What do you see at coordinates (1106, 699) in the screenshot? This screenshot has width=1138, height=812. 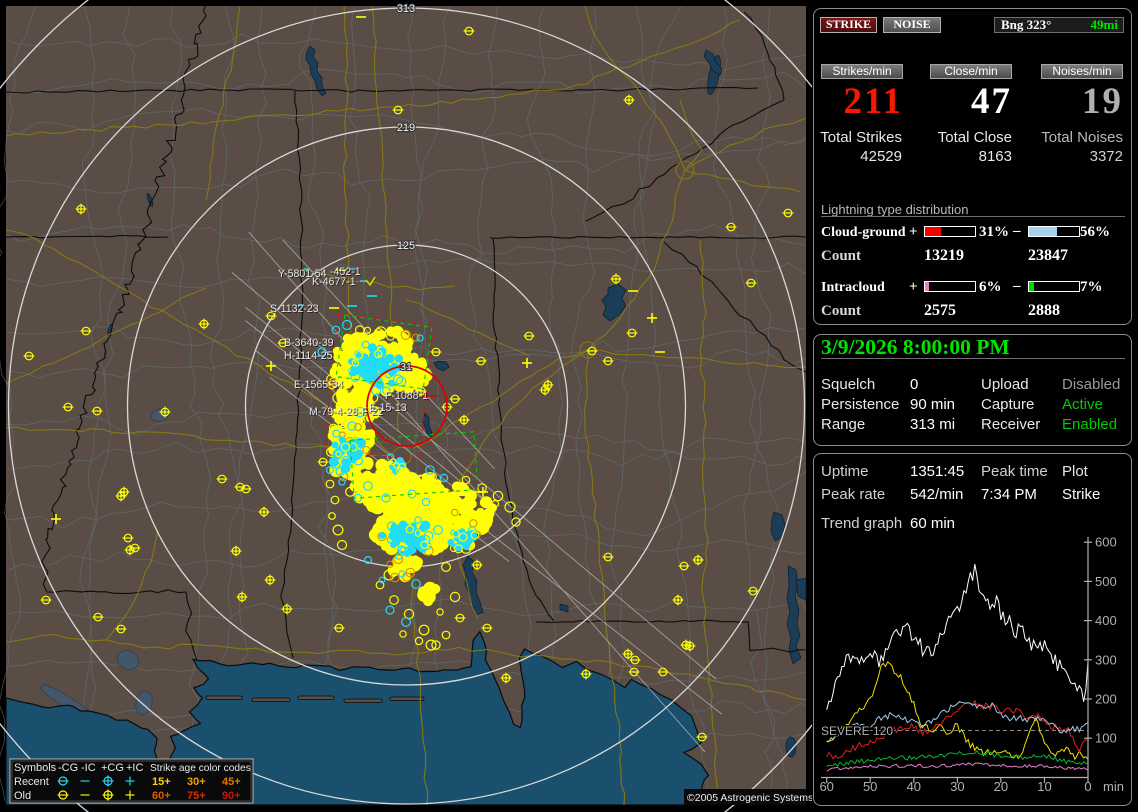 I see `svg-text: 200` at bounding box center [1106, 699].